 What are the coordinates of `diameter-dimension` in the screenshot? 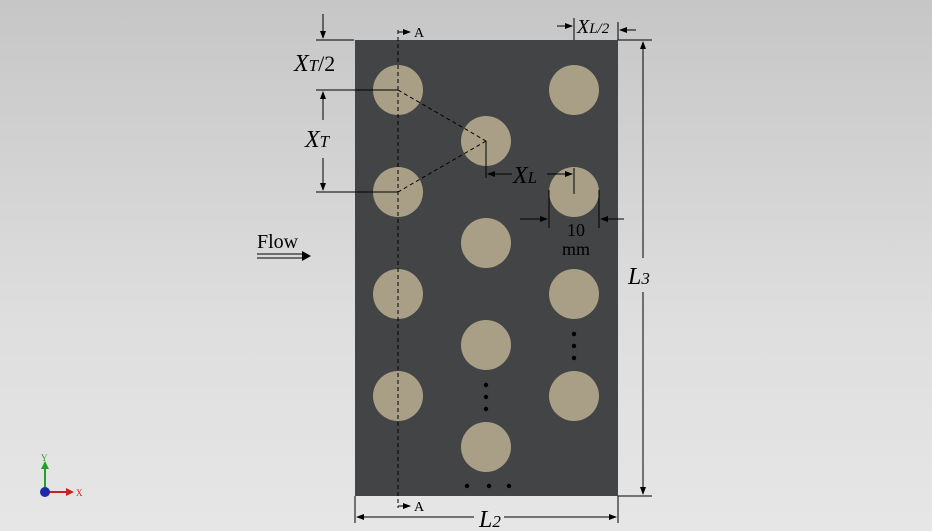 It's located at (572, 209).